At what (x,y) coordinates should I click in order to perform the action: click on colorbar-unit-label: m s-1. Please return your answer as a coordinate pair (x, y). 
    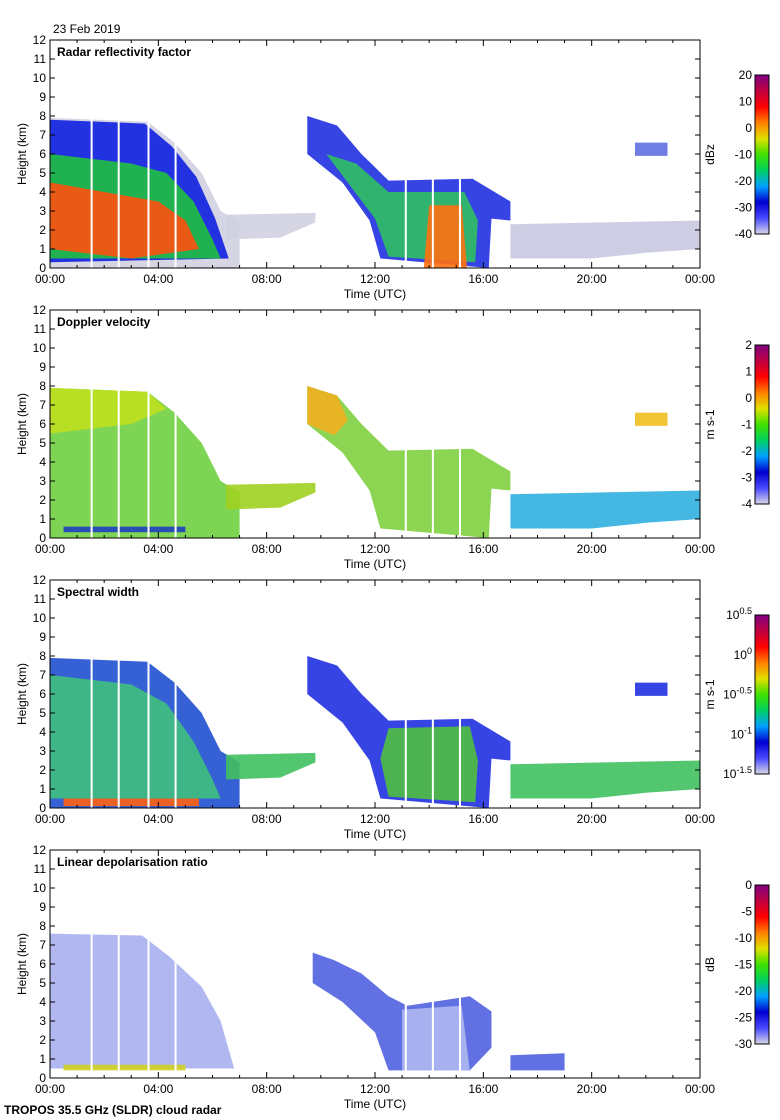
    Looking at the image, I should click on (710, 694).